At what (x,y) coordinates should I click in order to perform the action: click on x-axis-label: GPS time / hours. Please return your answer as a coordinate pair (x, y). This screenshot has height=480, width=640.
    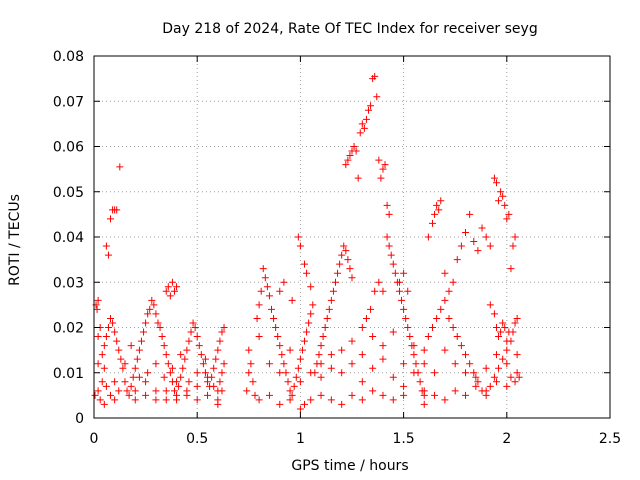
    Looking at the image, I should click on (349, 466).